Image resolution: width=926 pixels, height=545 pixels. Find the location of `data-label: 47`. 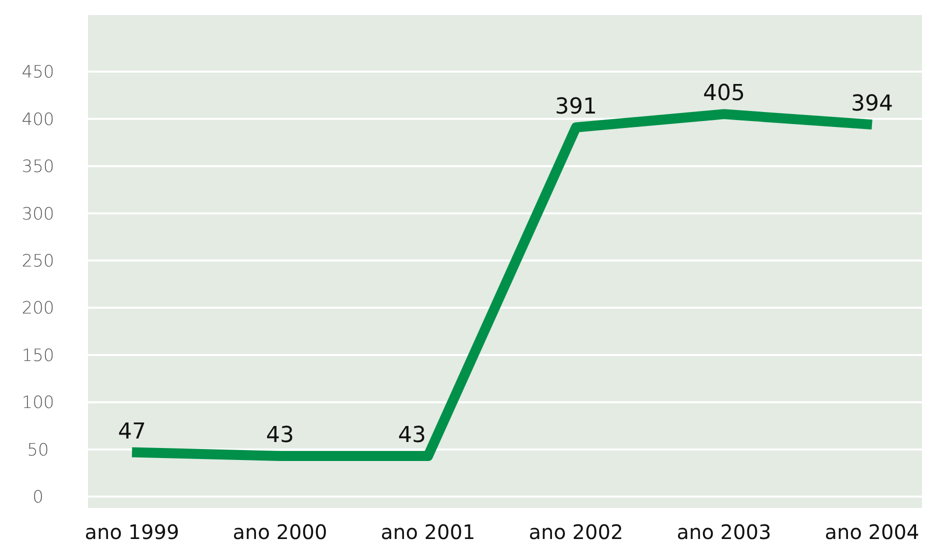

data-label: 47 is located at coordinates (132, 431).